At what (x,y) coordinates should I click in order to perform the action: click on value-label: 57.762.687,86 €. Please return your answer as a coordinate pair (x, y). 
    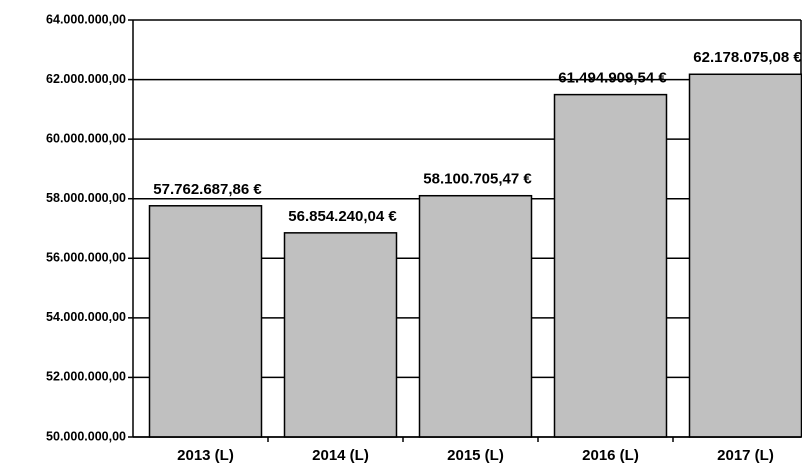
    Looking at the image, I should click on (207, 189).